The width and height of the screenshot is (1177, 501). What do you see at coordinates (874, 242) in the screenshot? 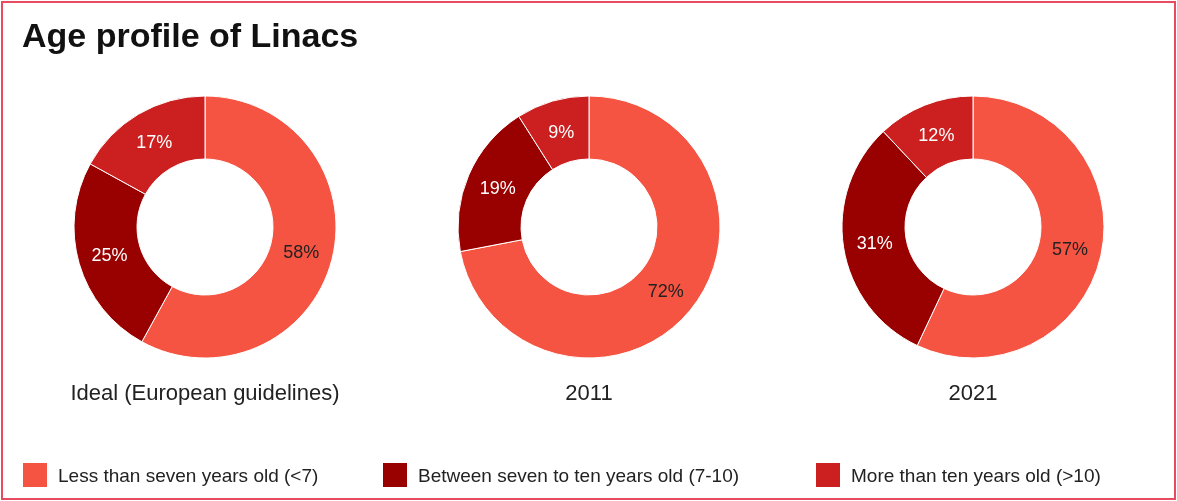
I see `data-label: 31%` at bounding box center [874, 242].